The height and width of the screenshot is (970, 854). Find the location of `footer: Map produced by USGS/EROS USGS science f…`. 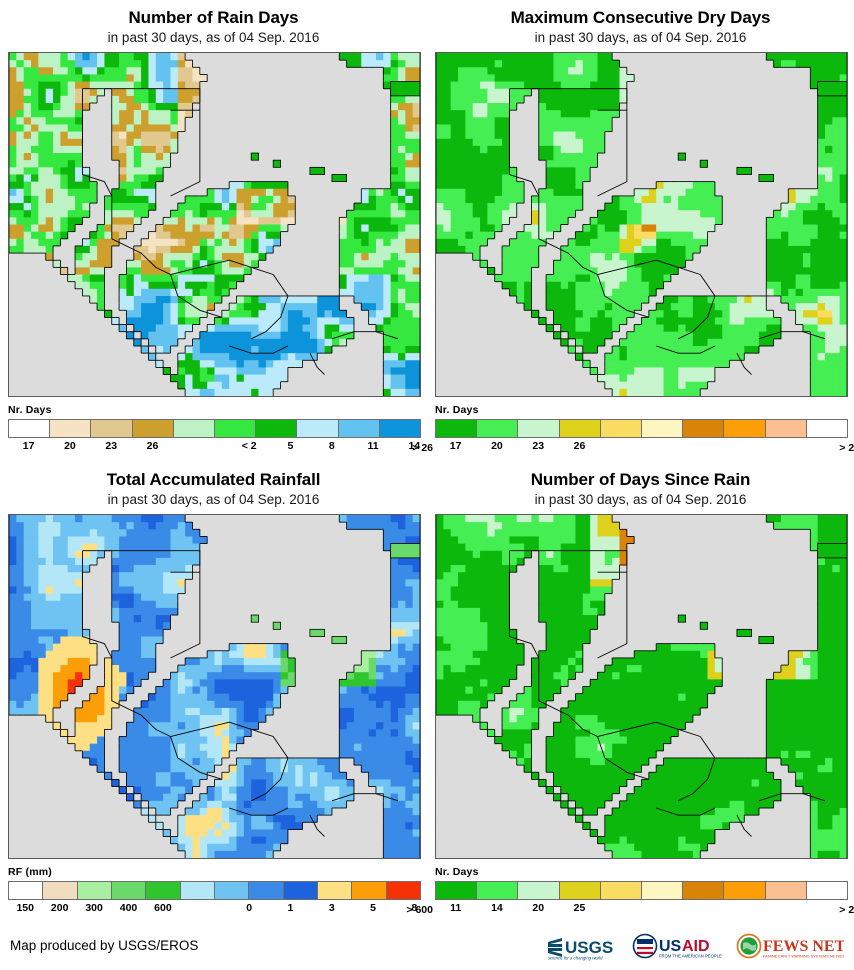

footer: Map produced by USGS/EROS USGS science f… is located at coordinates (427, 948).